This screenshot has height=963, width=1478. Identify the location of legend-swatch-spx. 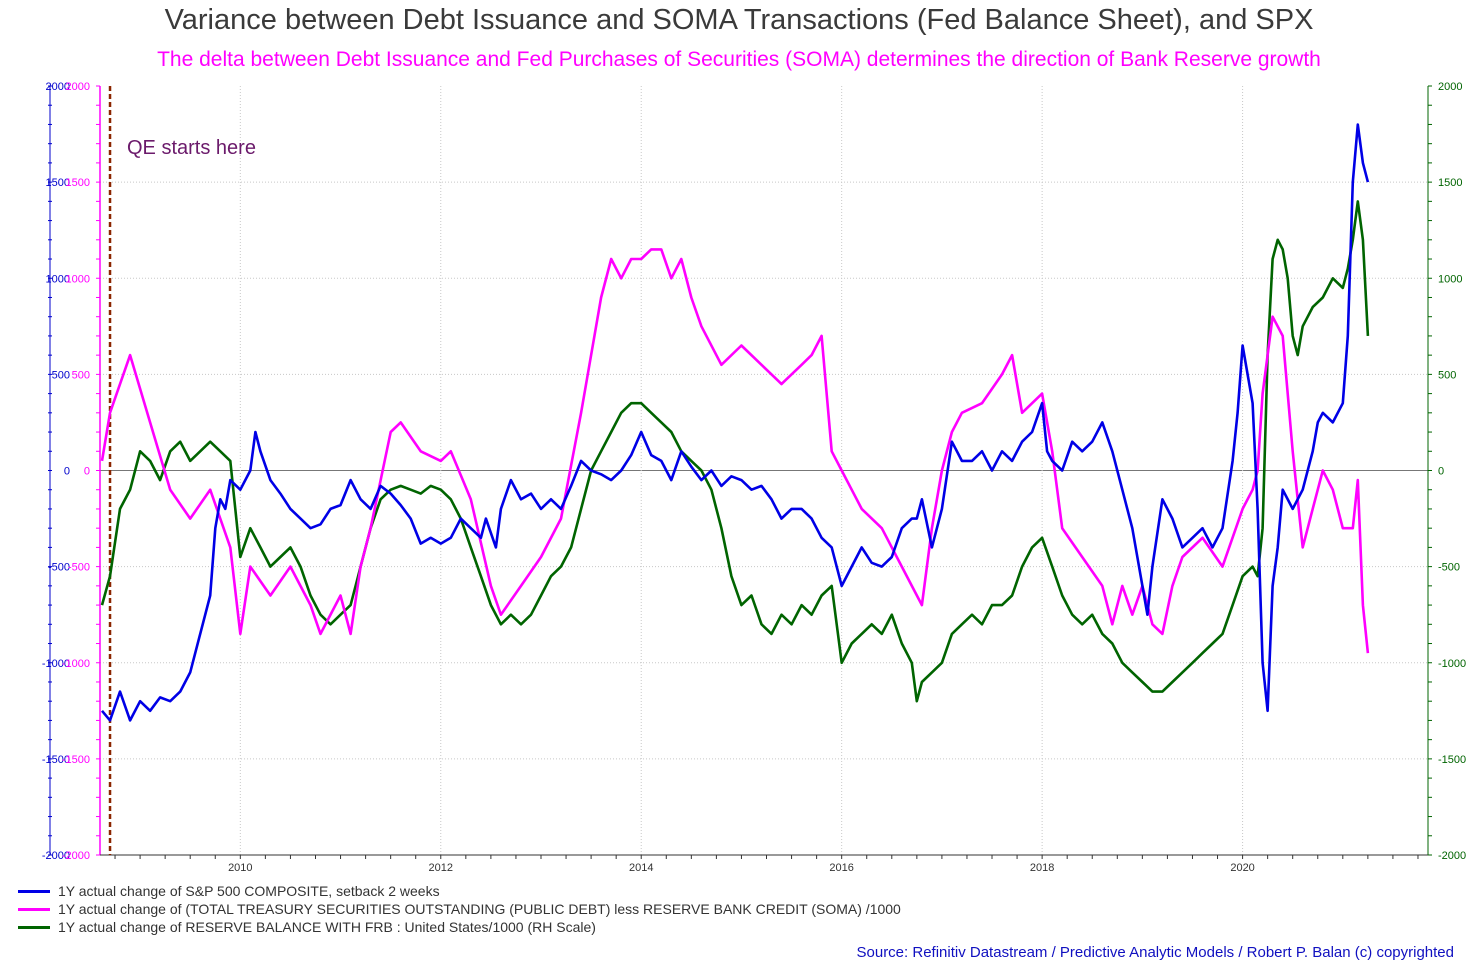
(34, 891).